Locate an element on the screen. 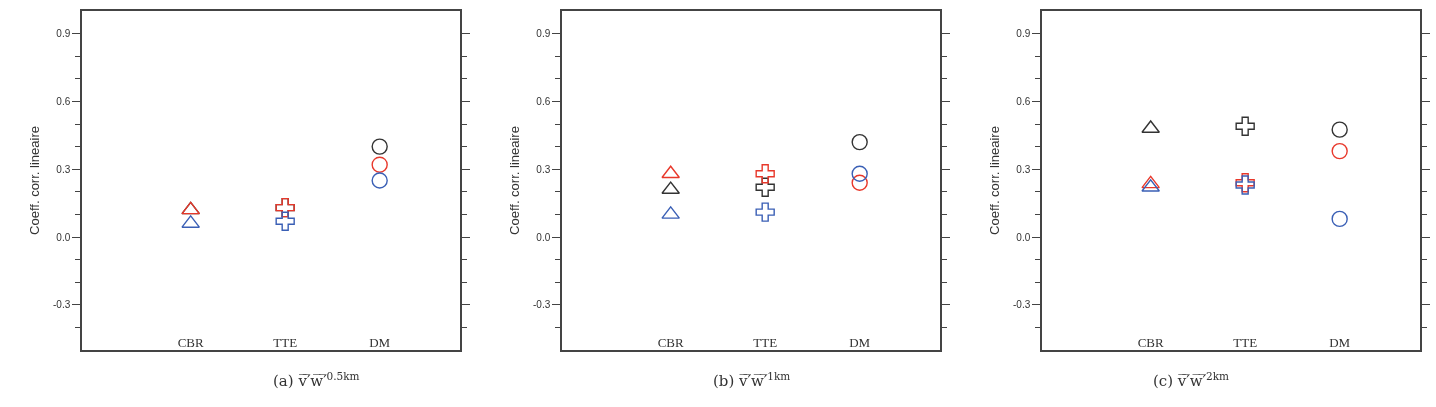  text: (b) v̅′̅w̅′̅$^{1km}$ is located at coordinates (752, 380).